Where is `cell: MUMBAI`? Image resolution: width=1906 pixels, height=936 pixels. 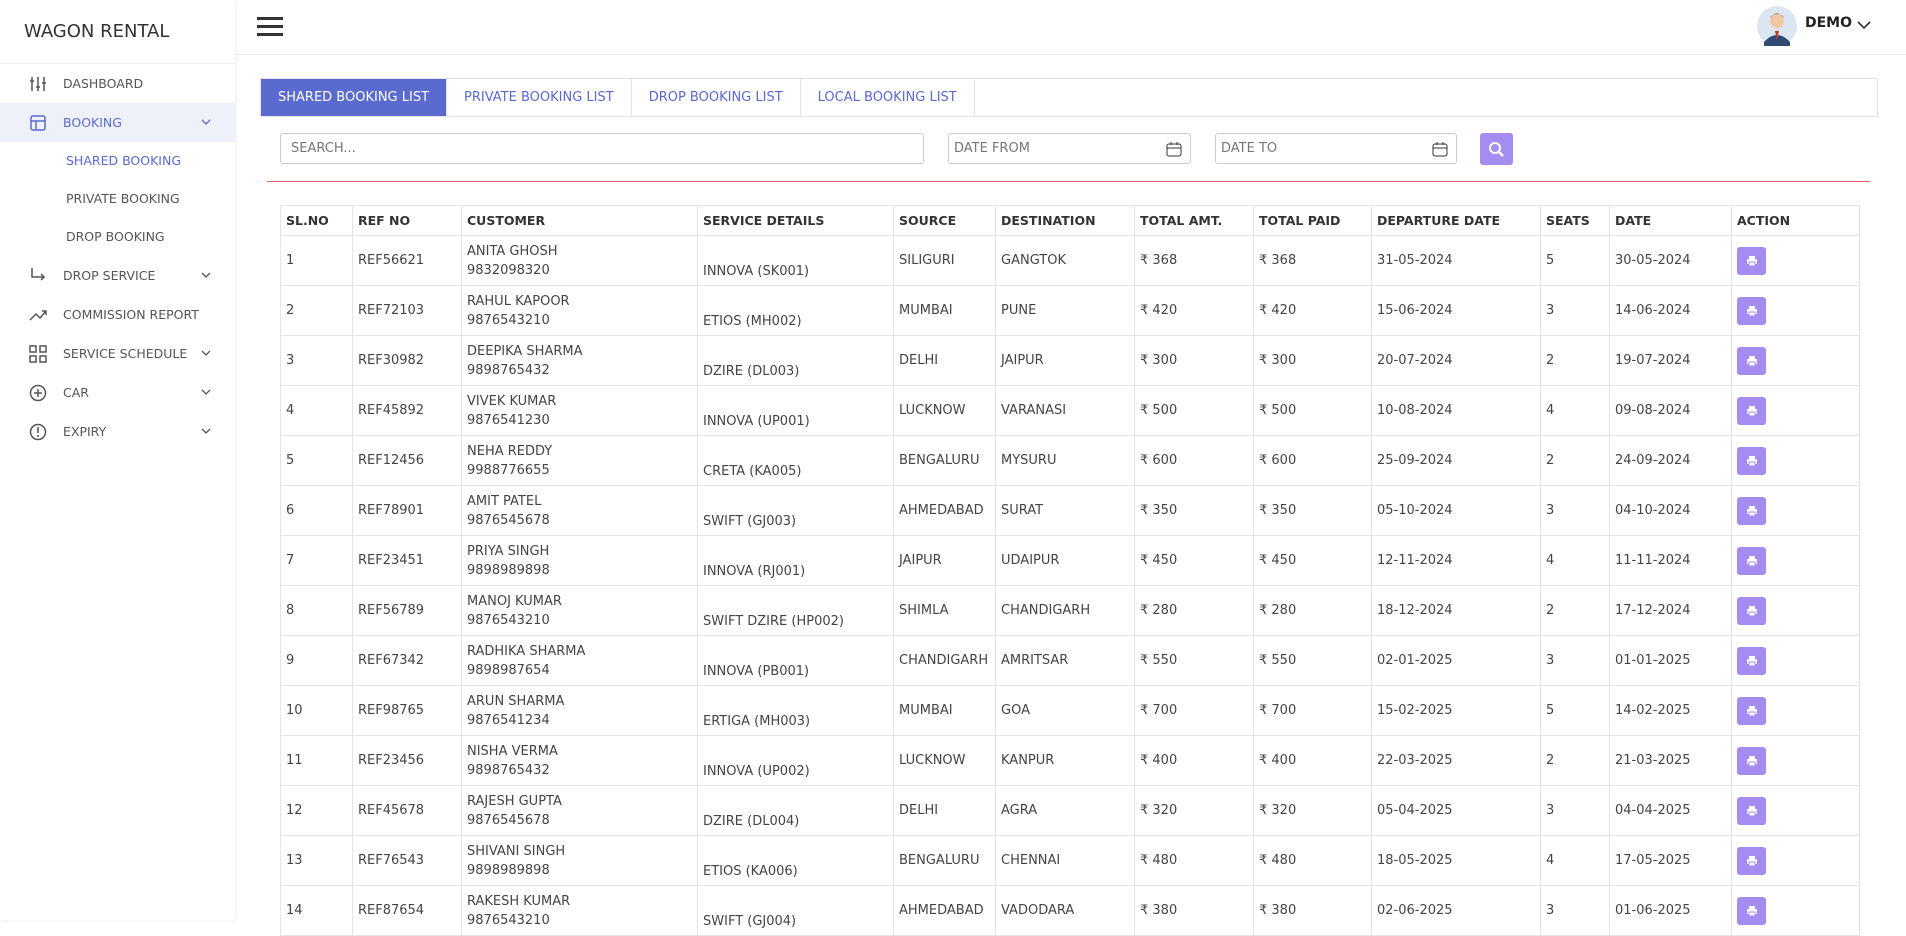
cell: MUMBAI is located at coordinates (944, 310).